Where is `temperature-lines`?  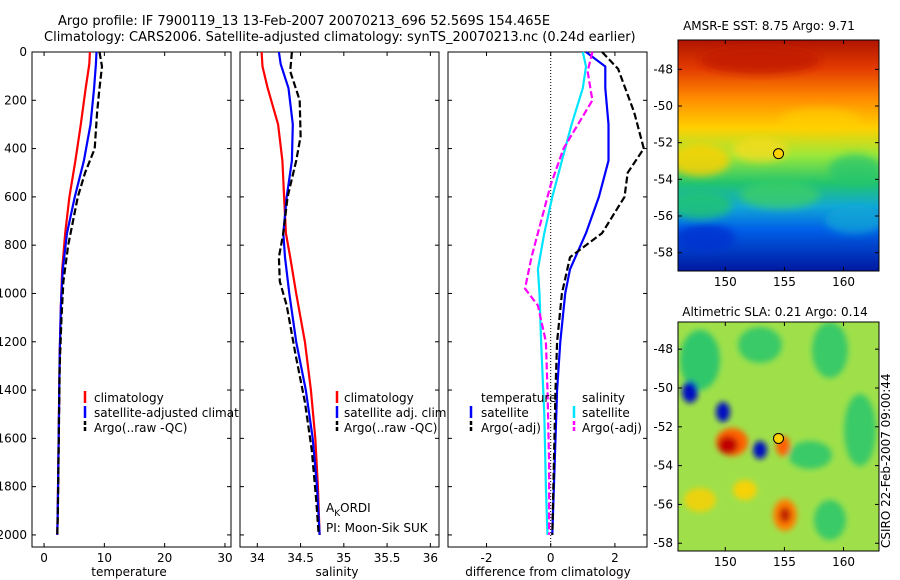
temperature-lines is located at coordinates (80, 293).